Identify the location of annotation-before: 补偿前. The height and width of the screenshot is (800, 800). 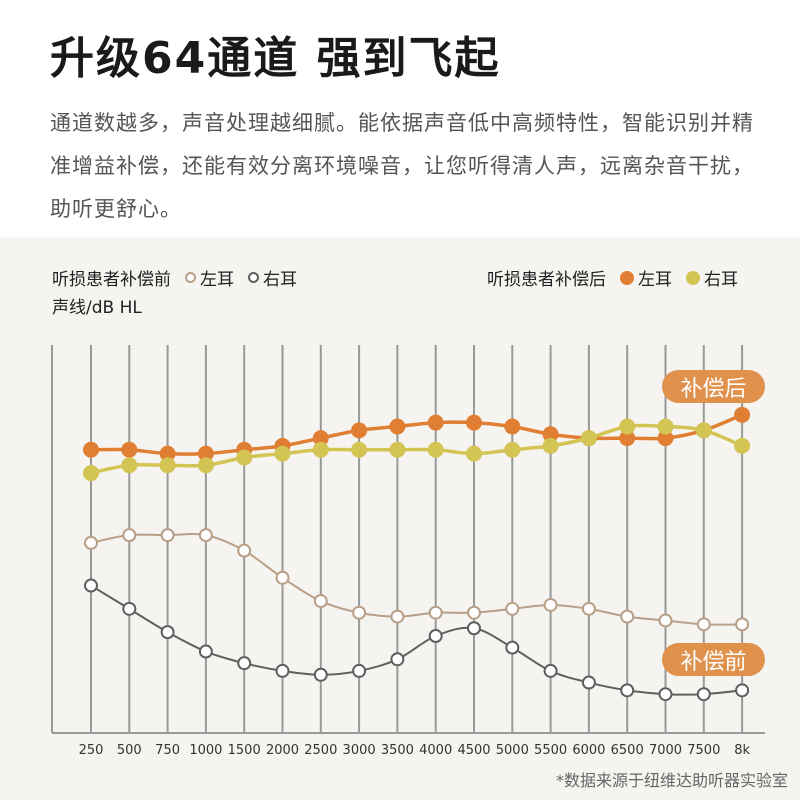
(713, 659).